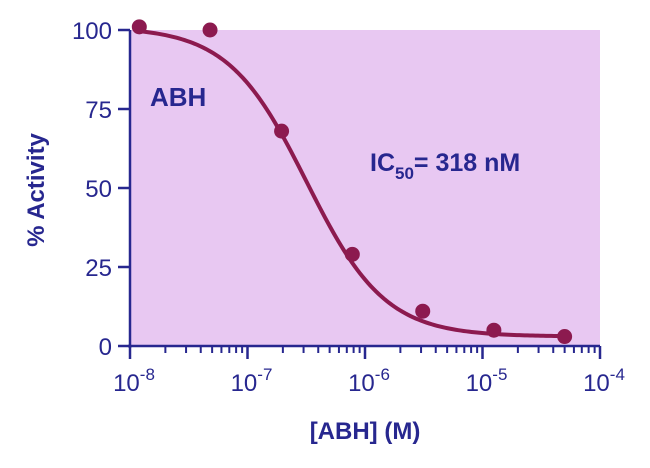 This screenshot has width=650, height=468. I want to click on x-tick-label: 10⁻⁷, so click(252, 381).